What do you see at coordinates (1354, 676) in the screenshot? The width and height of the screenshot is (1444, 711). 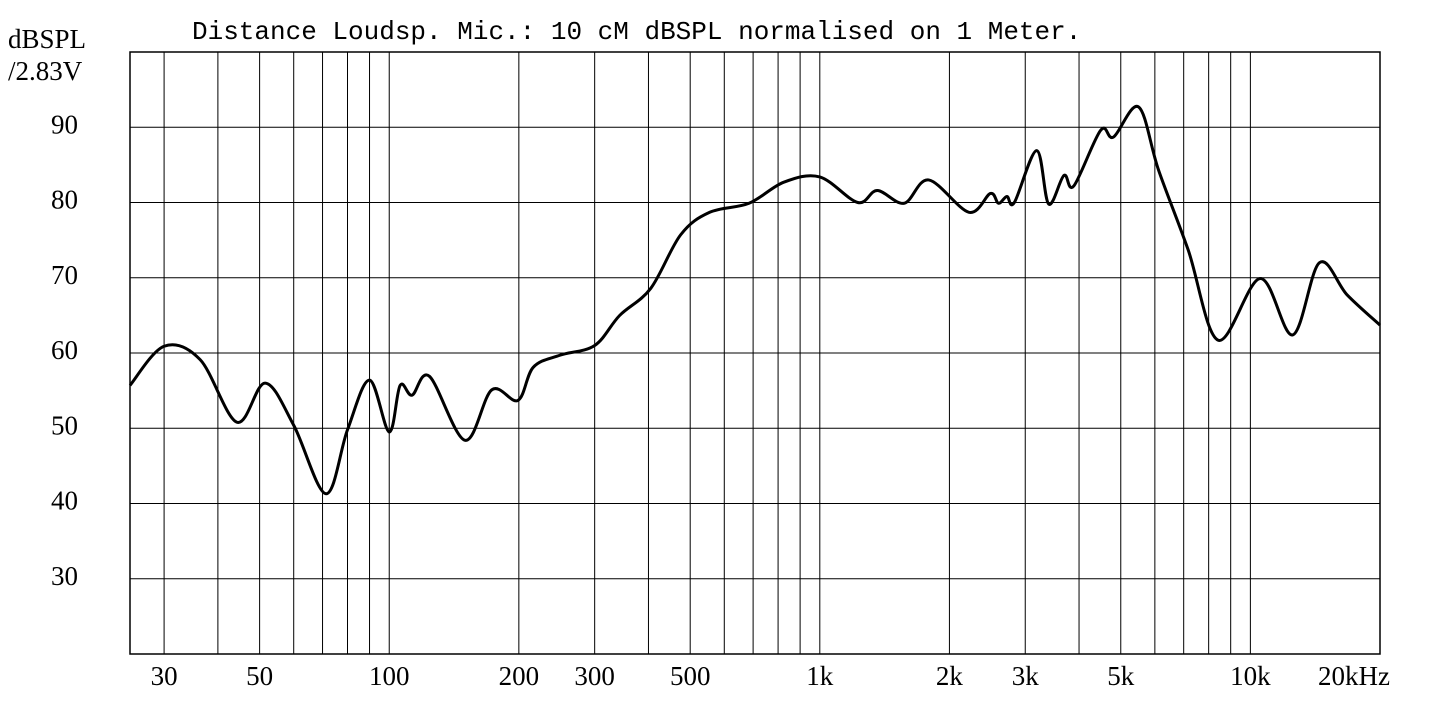 I see `x-tick-label: 20kHz` at bounding box center [1354, 676].